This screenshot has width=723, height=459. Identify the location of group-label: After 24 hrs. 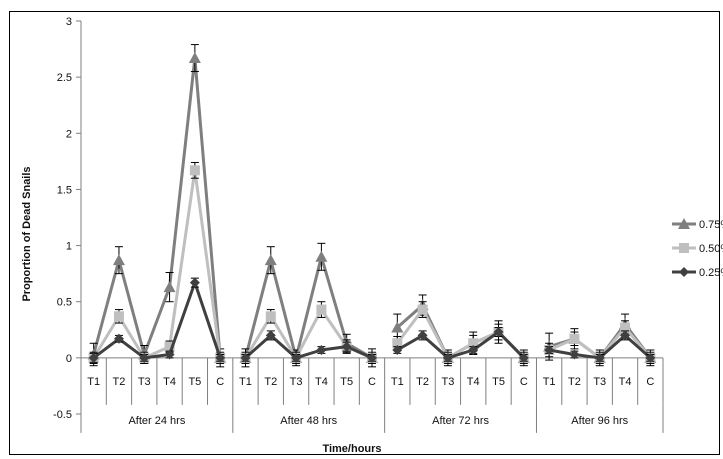
(156, 421).